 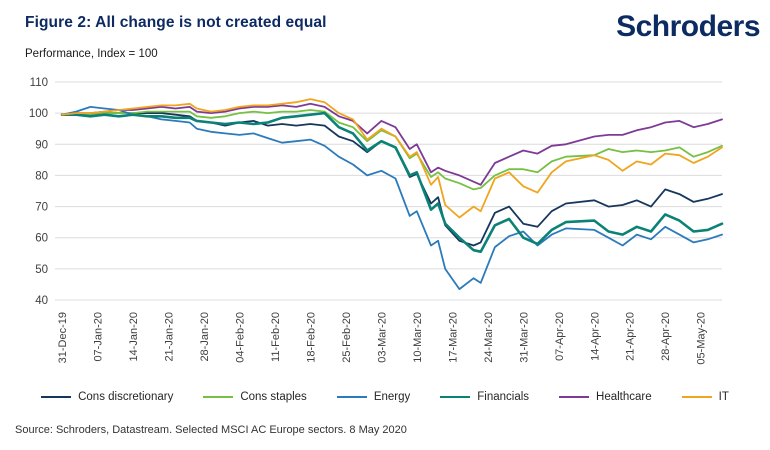 I want to click on x-axis-tick-label: 11-Feb-20, so click(x=276, y=337).